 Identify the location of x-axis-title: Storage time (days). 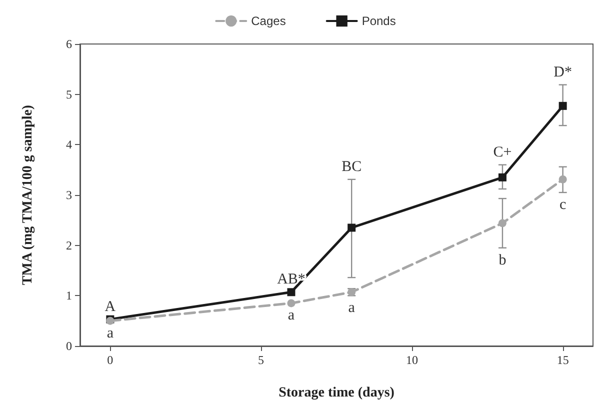
(336, 393).